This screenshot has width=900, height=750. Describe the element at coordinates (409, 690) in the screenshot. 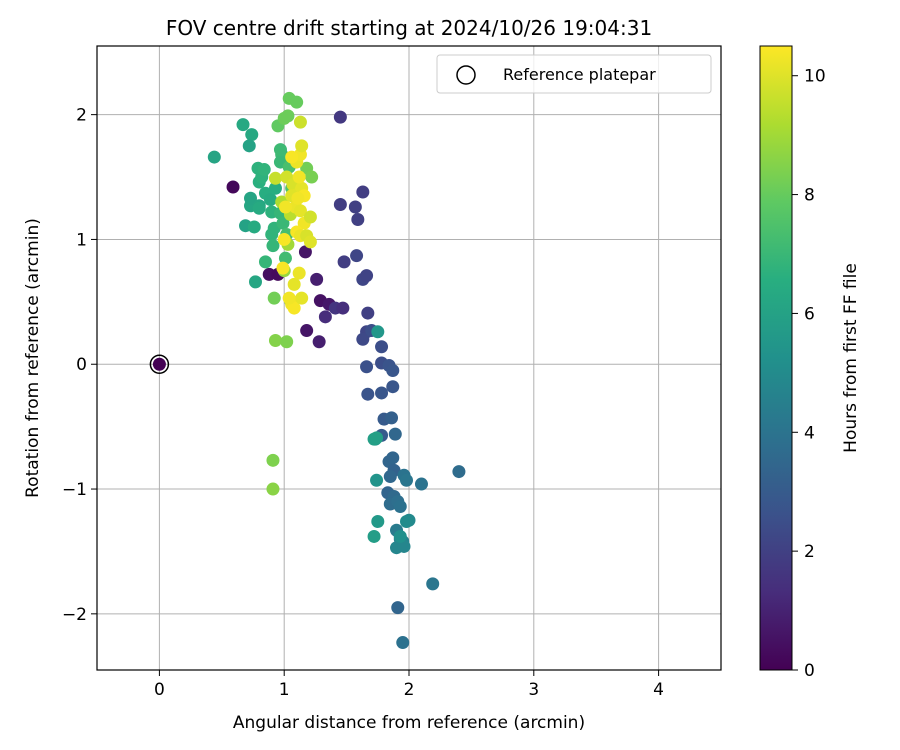

I see `x-tick-label: 2` at that location.